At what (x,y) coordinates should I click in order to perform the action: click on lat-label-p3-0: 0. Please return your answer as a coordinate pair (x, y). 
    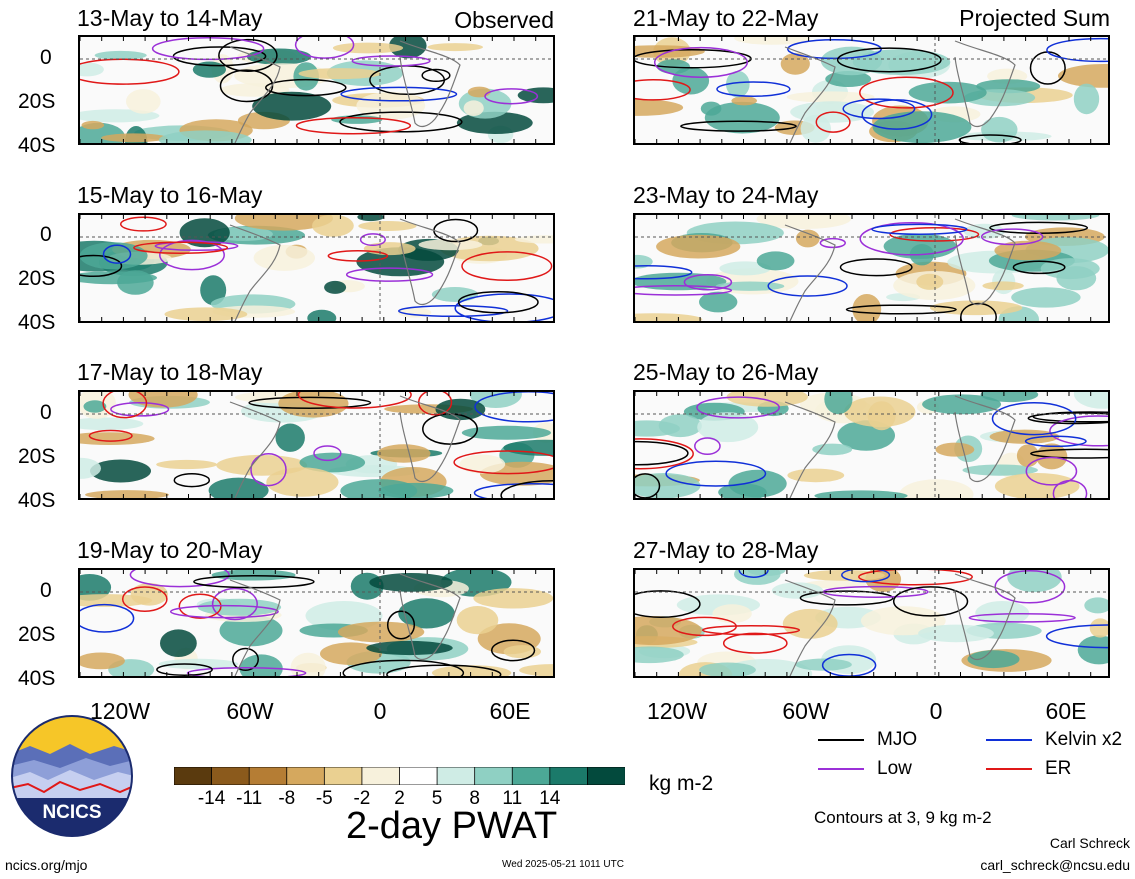
    Looking at the image, I should click on (46, 412).